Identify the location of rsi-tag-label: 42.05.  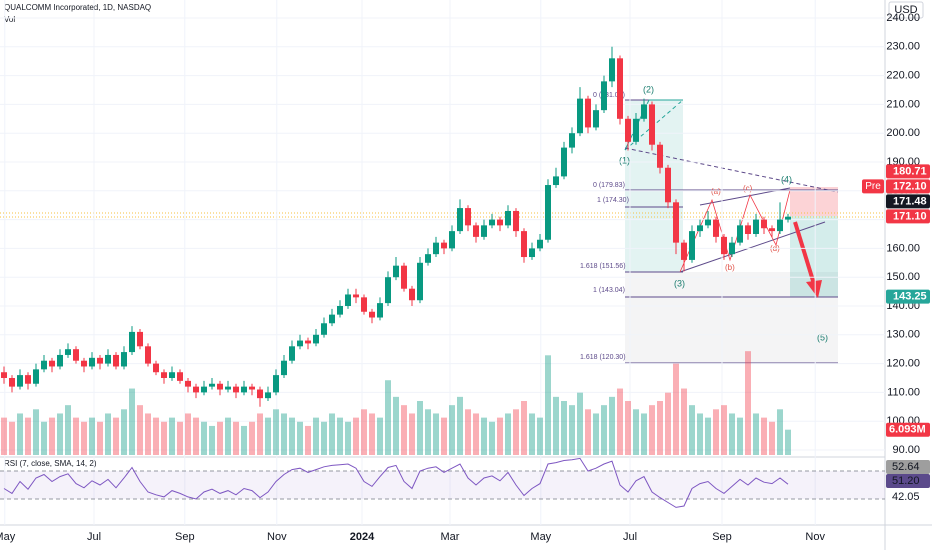
(906, 497).